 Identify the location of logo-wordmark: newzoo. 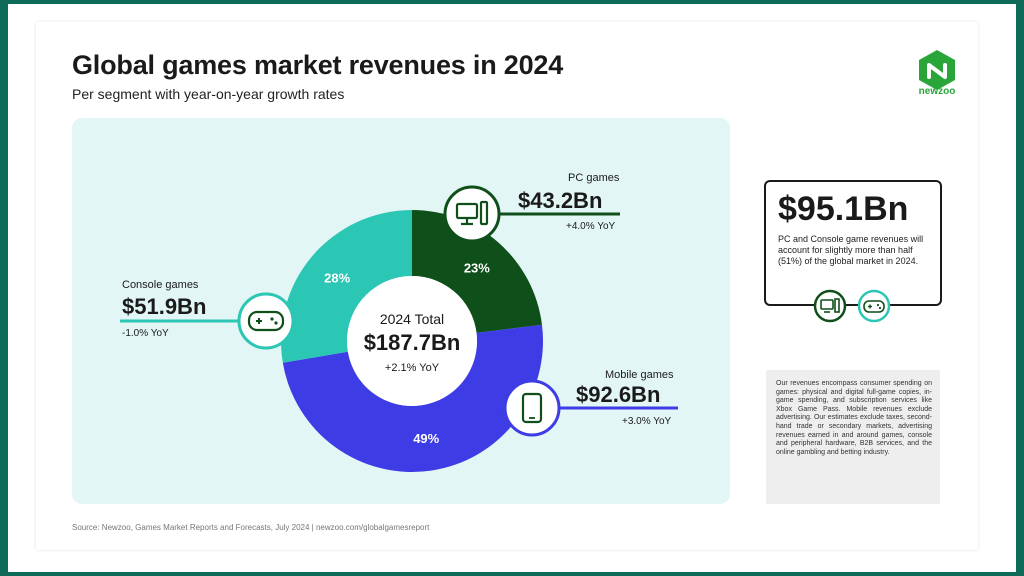
(937, 91).